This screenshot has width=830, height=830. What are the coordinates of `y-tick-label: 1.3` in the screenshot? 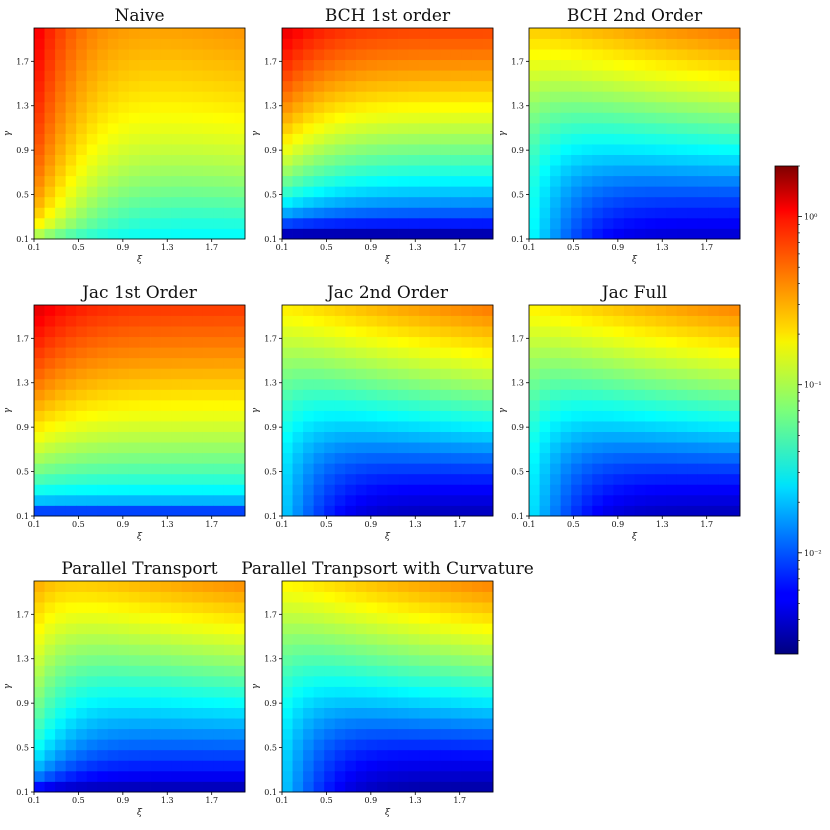 It's located at (270, 106).